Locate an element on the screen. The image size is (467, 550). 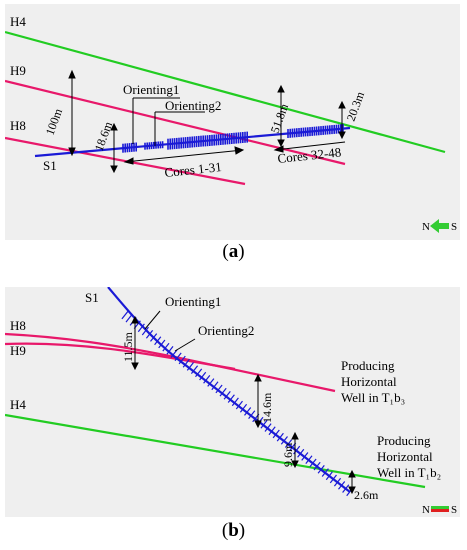
dim-14-6m is located at coordinates (258, 401).